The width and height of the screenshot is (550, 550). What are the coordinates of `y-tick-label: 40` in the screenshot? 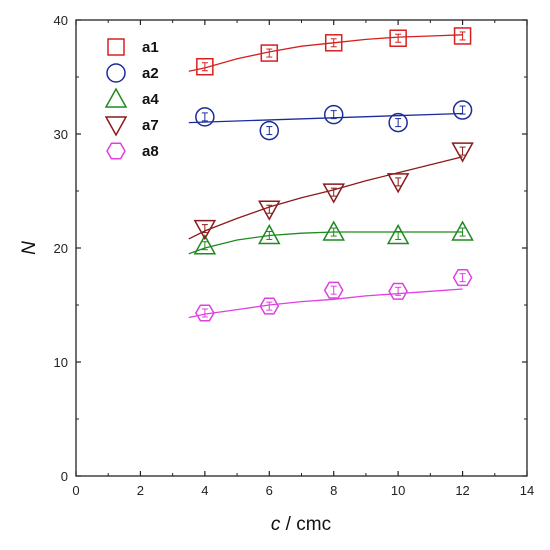 It's located at (61, 20).